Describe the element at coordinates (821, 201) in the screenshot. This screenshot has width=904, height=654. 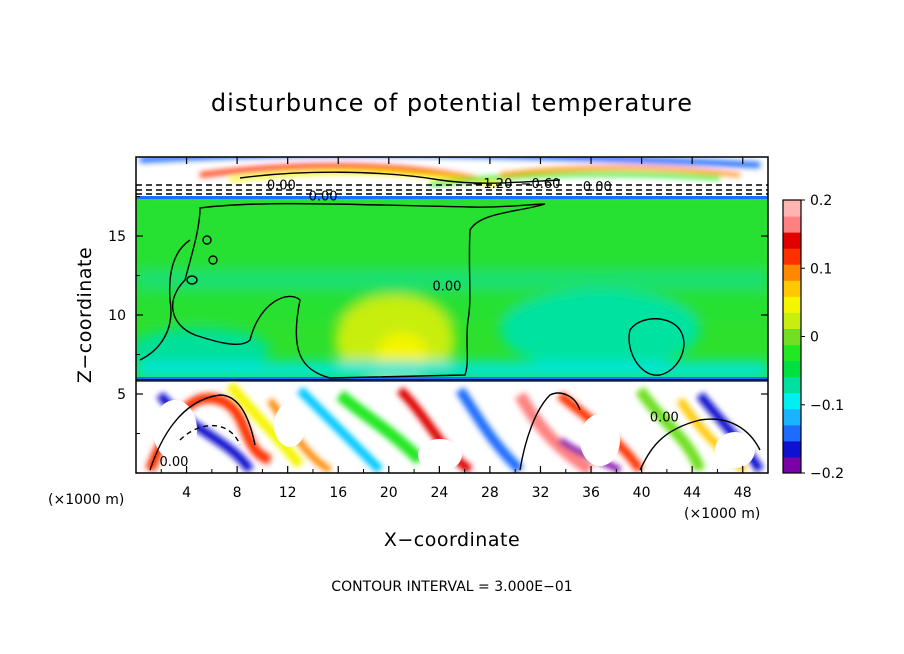
I see `colorbar-tick-label: 0.2` at that location.